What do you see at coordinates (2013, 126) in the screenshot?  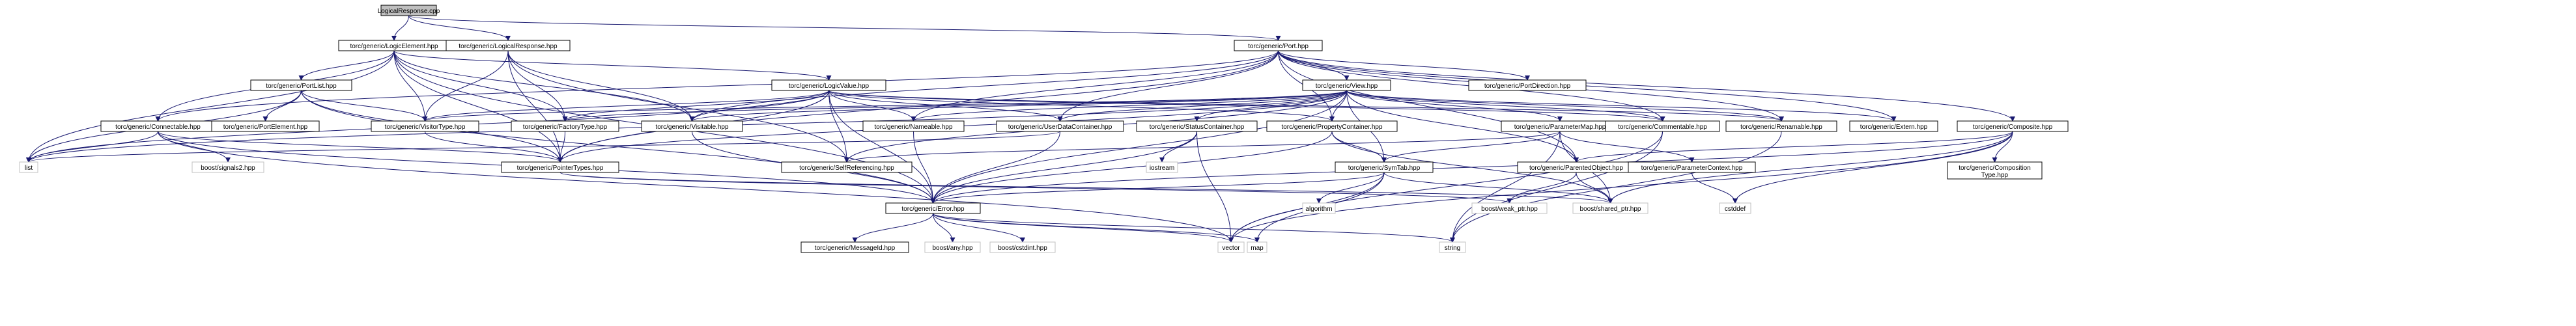 I see `node-composite: torc/generic/Composite.hpp` at bounding box center [2013, 126].